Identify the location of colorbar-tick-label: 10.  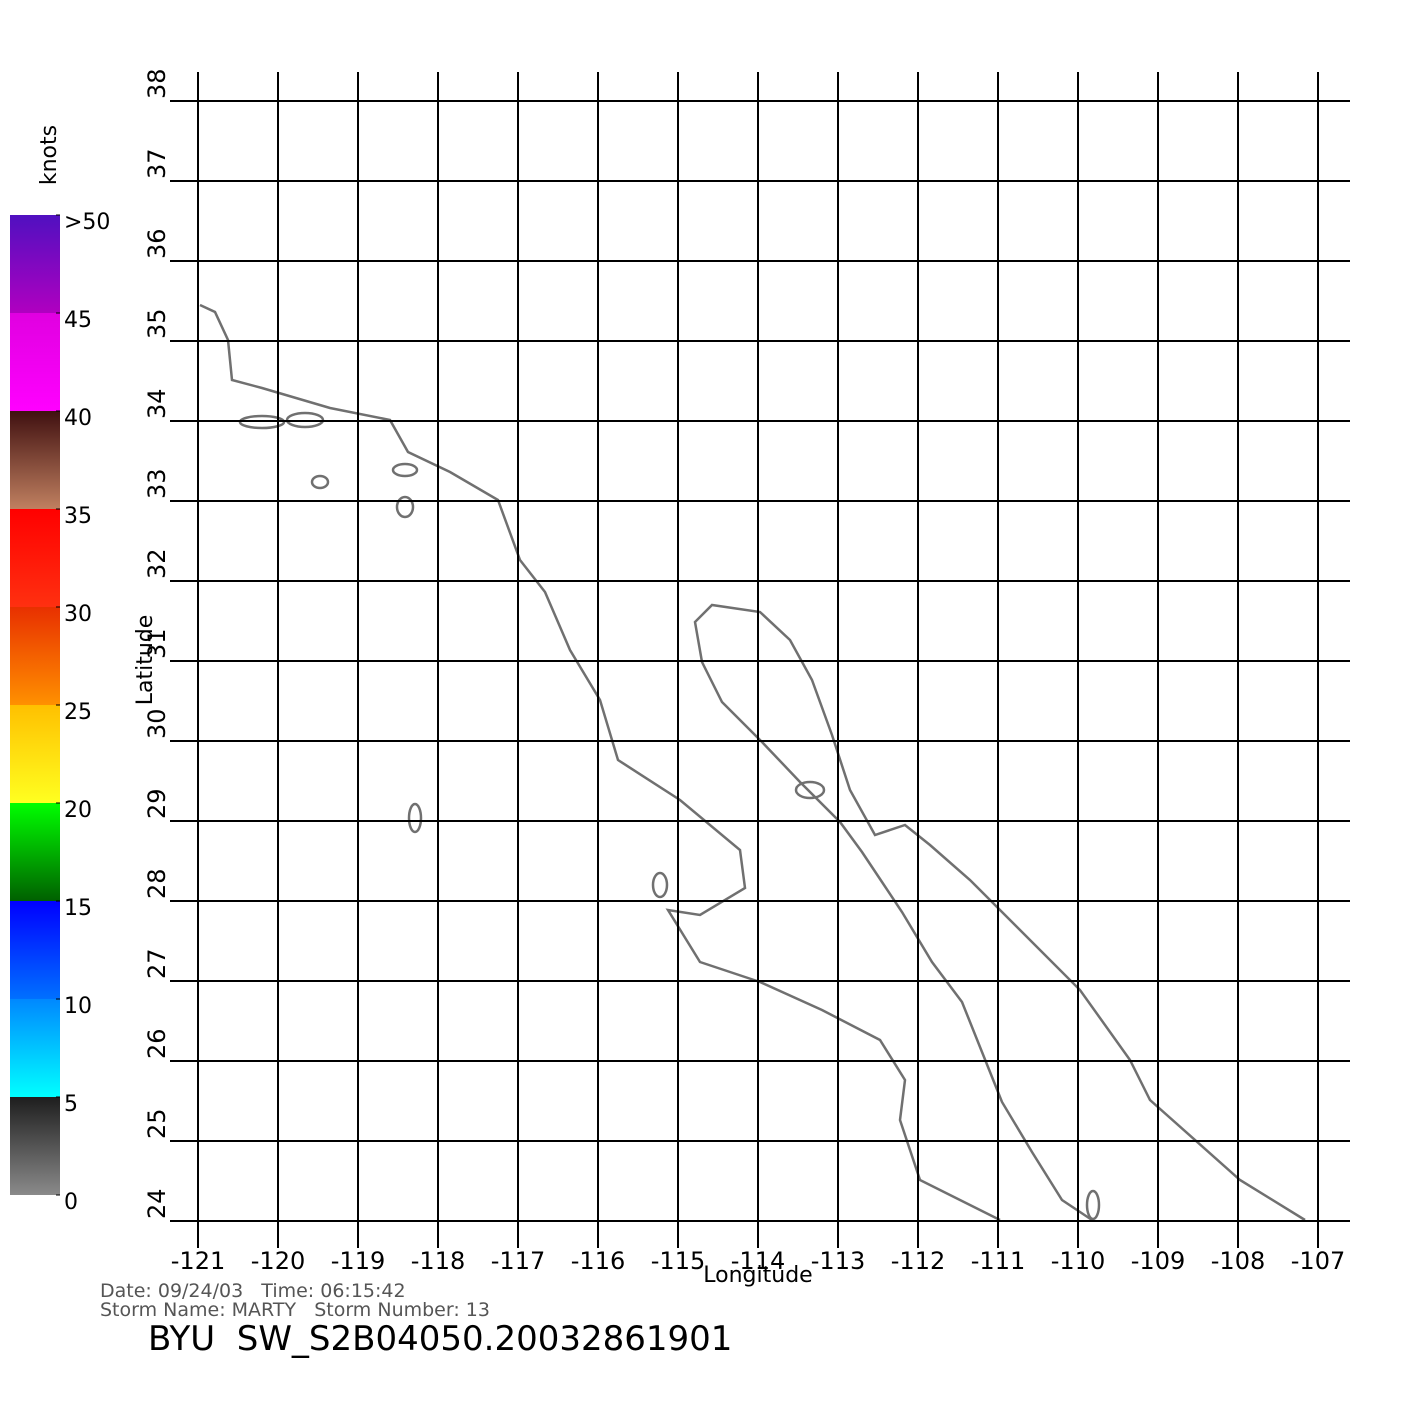
(78, 1006).